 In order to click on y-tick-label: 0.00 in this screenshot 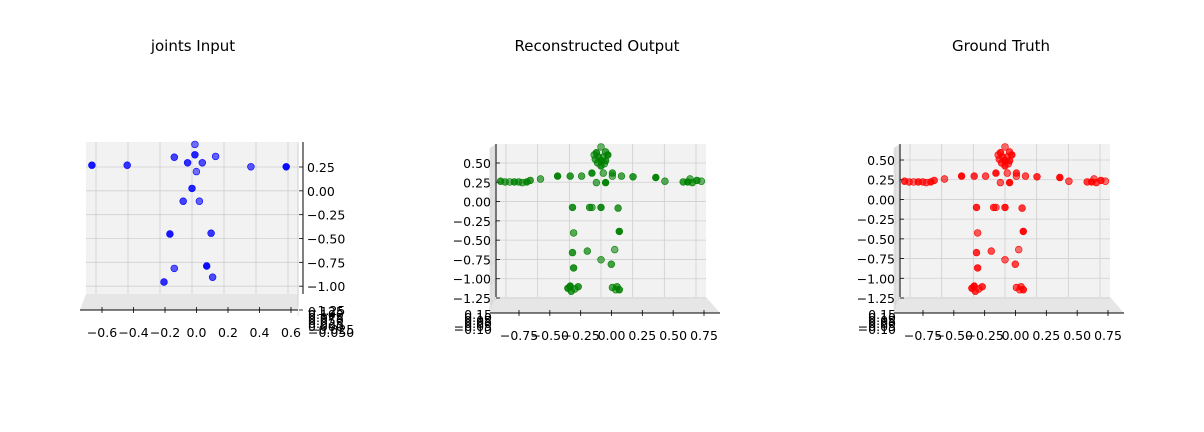, I will do `click(881, 199)`.